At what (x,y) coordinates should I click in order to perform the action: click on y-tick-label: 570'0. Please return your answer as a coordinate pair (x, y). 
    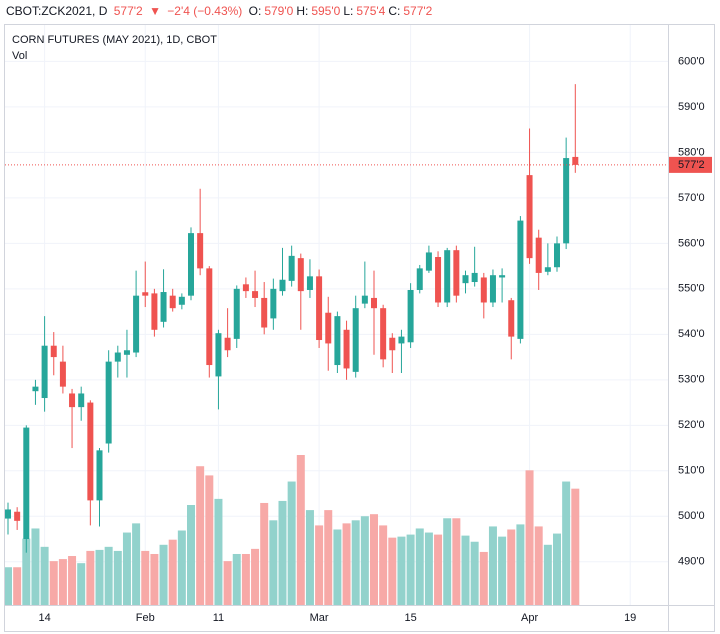
    Looking at the image, I should click on (691, 198).